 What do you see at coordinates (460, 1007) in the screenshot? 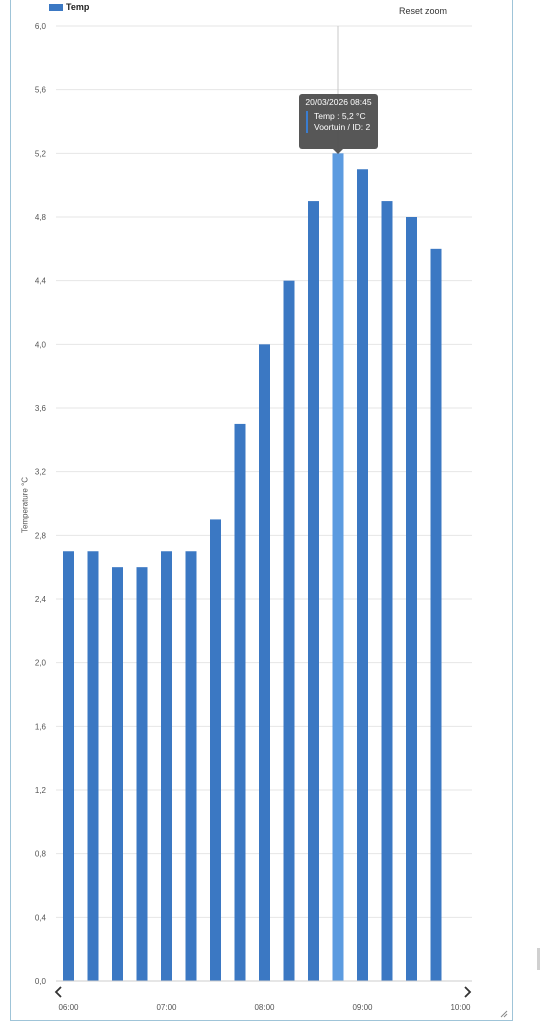
I see `x-tick-label: 10:00` at bounding box center [460, 1007].